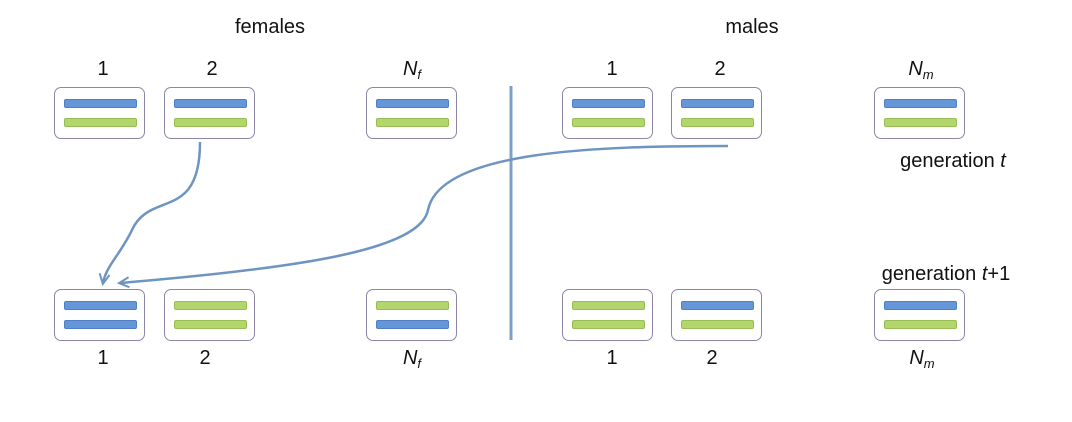 The height and width of the screenshot is (422, 1072). Describe the element at coordinates (612, 358) in the screenshot. I see `bottom-label-male-1: 1` at that location.